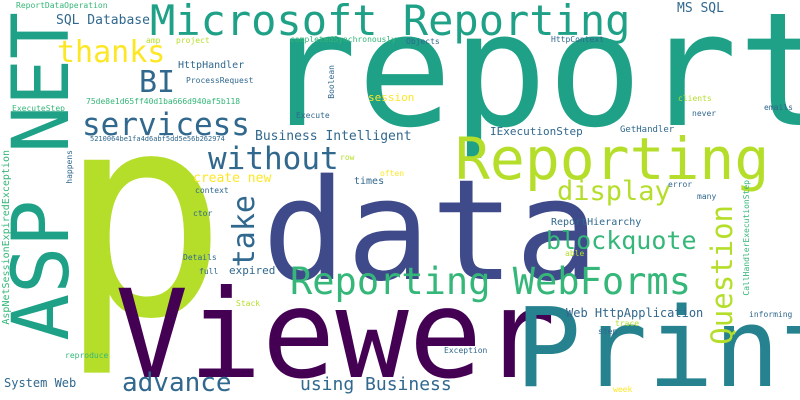 The image size is (800, 400). What do you see at coordinates (232, 178) in the screenshot?
I see `word-create-new: create new` at bounding box center [232, 178].